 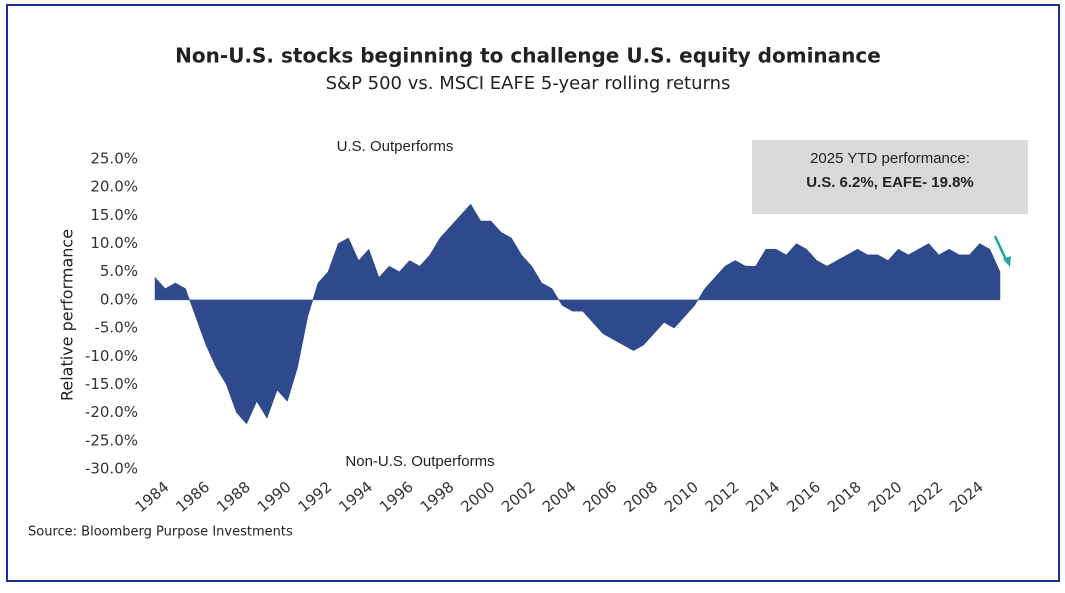 What do you see at coordinates (890, 182) in the screenshot?
I see `callout-line: U.S. 6.2%, EAFE- 19.8%` at bounding box center [890, 182].